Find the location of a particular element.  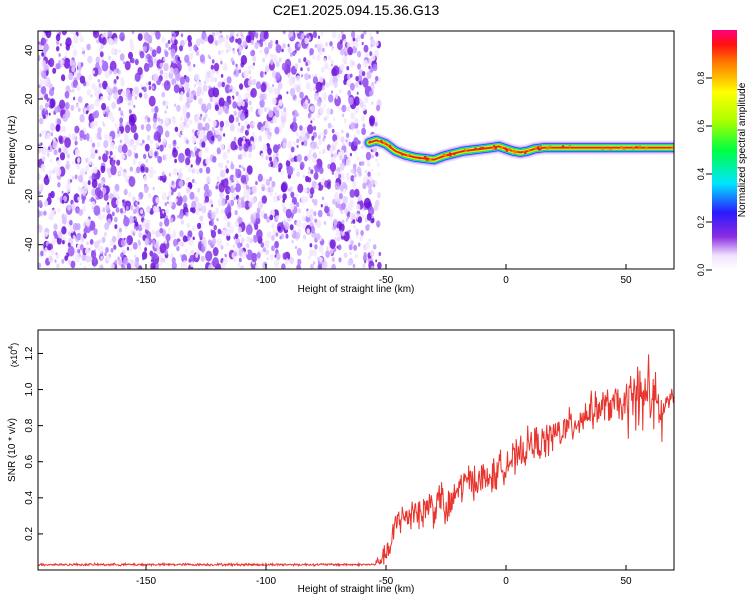

spectrogram-y-axis-label: Frequency (Hz) is located at coordinates (12, 150).